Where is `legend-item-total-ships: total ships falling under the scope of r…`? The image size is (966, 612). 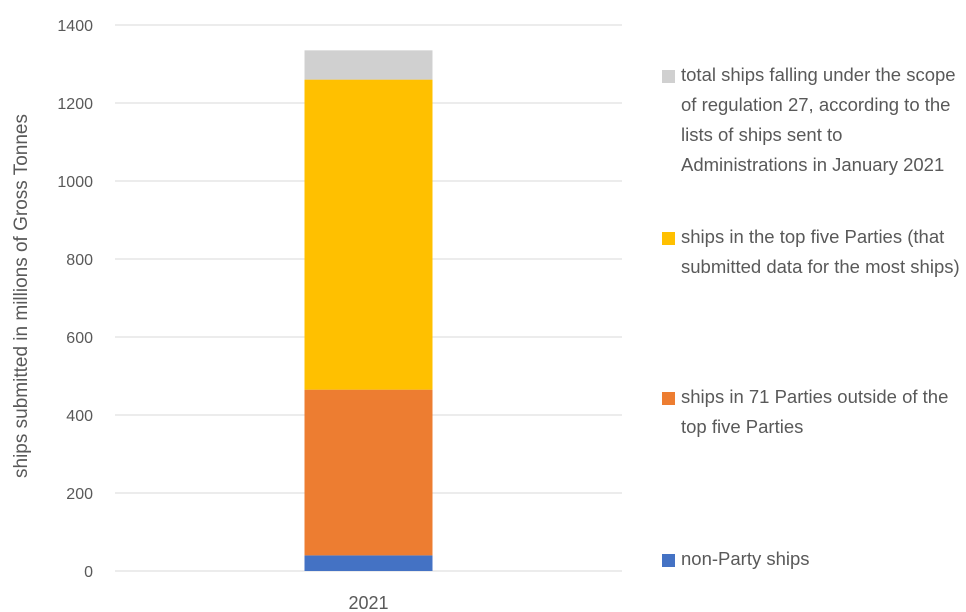 legend-item-total-ships: total ships falling under the scope of r… is located at coordinates (814, 122).